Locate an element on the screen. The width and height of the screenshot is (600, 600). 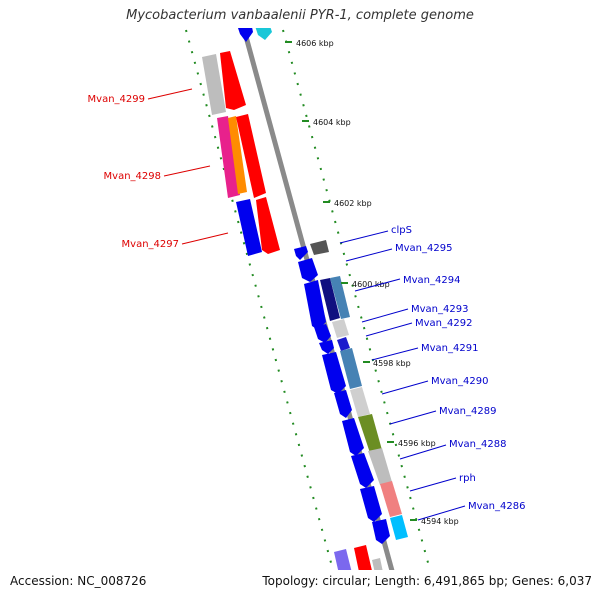
gene-shape-mvan4294-b is located at coordinates (340, 297).